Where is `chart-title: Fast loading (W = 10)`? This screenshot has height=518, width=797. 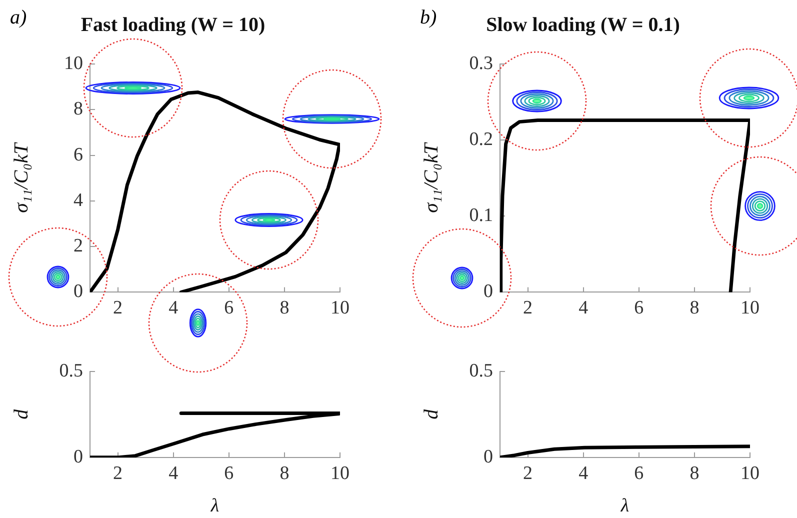 chart-title: Fast loading (W = 10) is located at coordinates (173, 25).